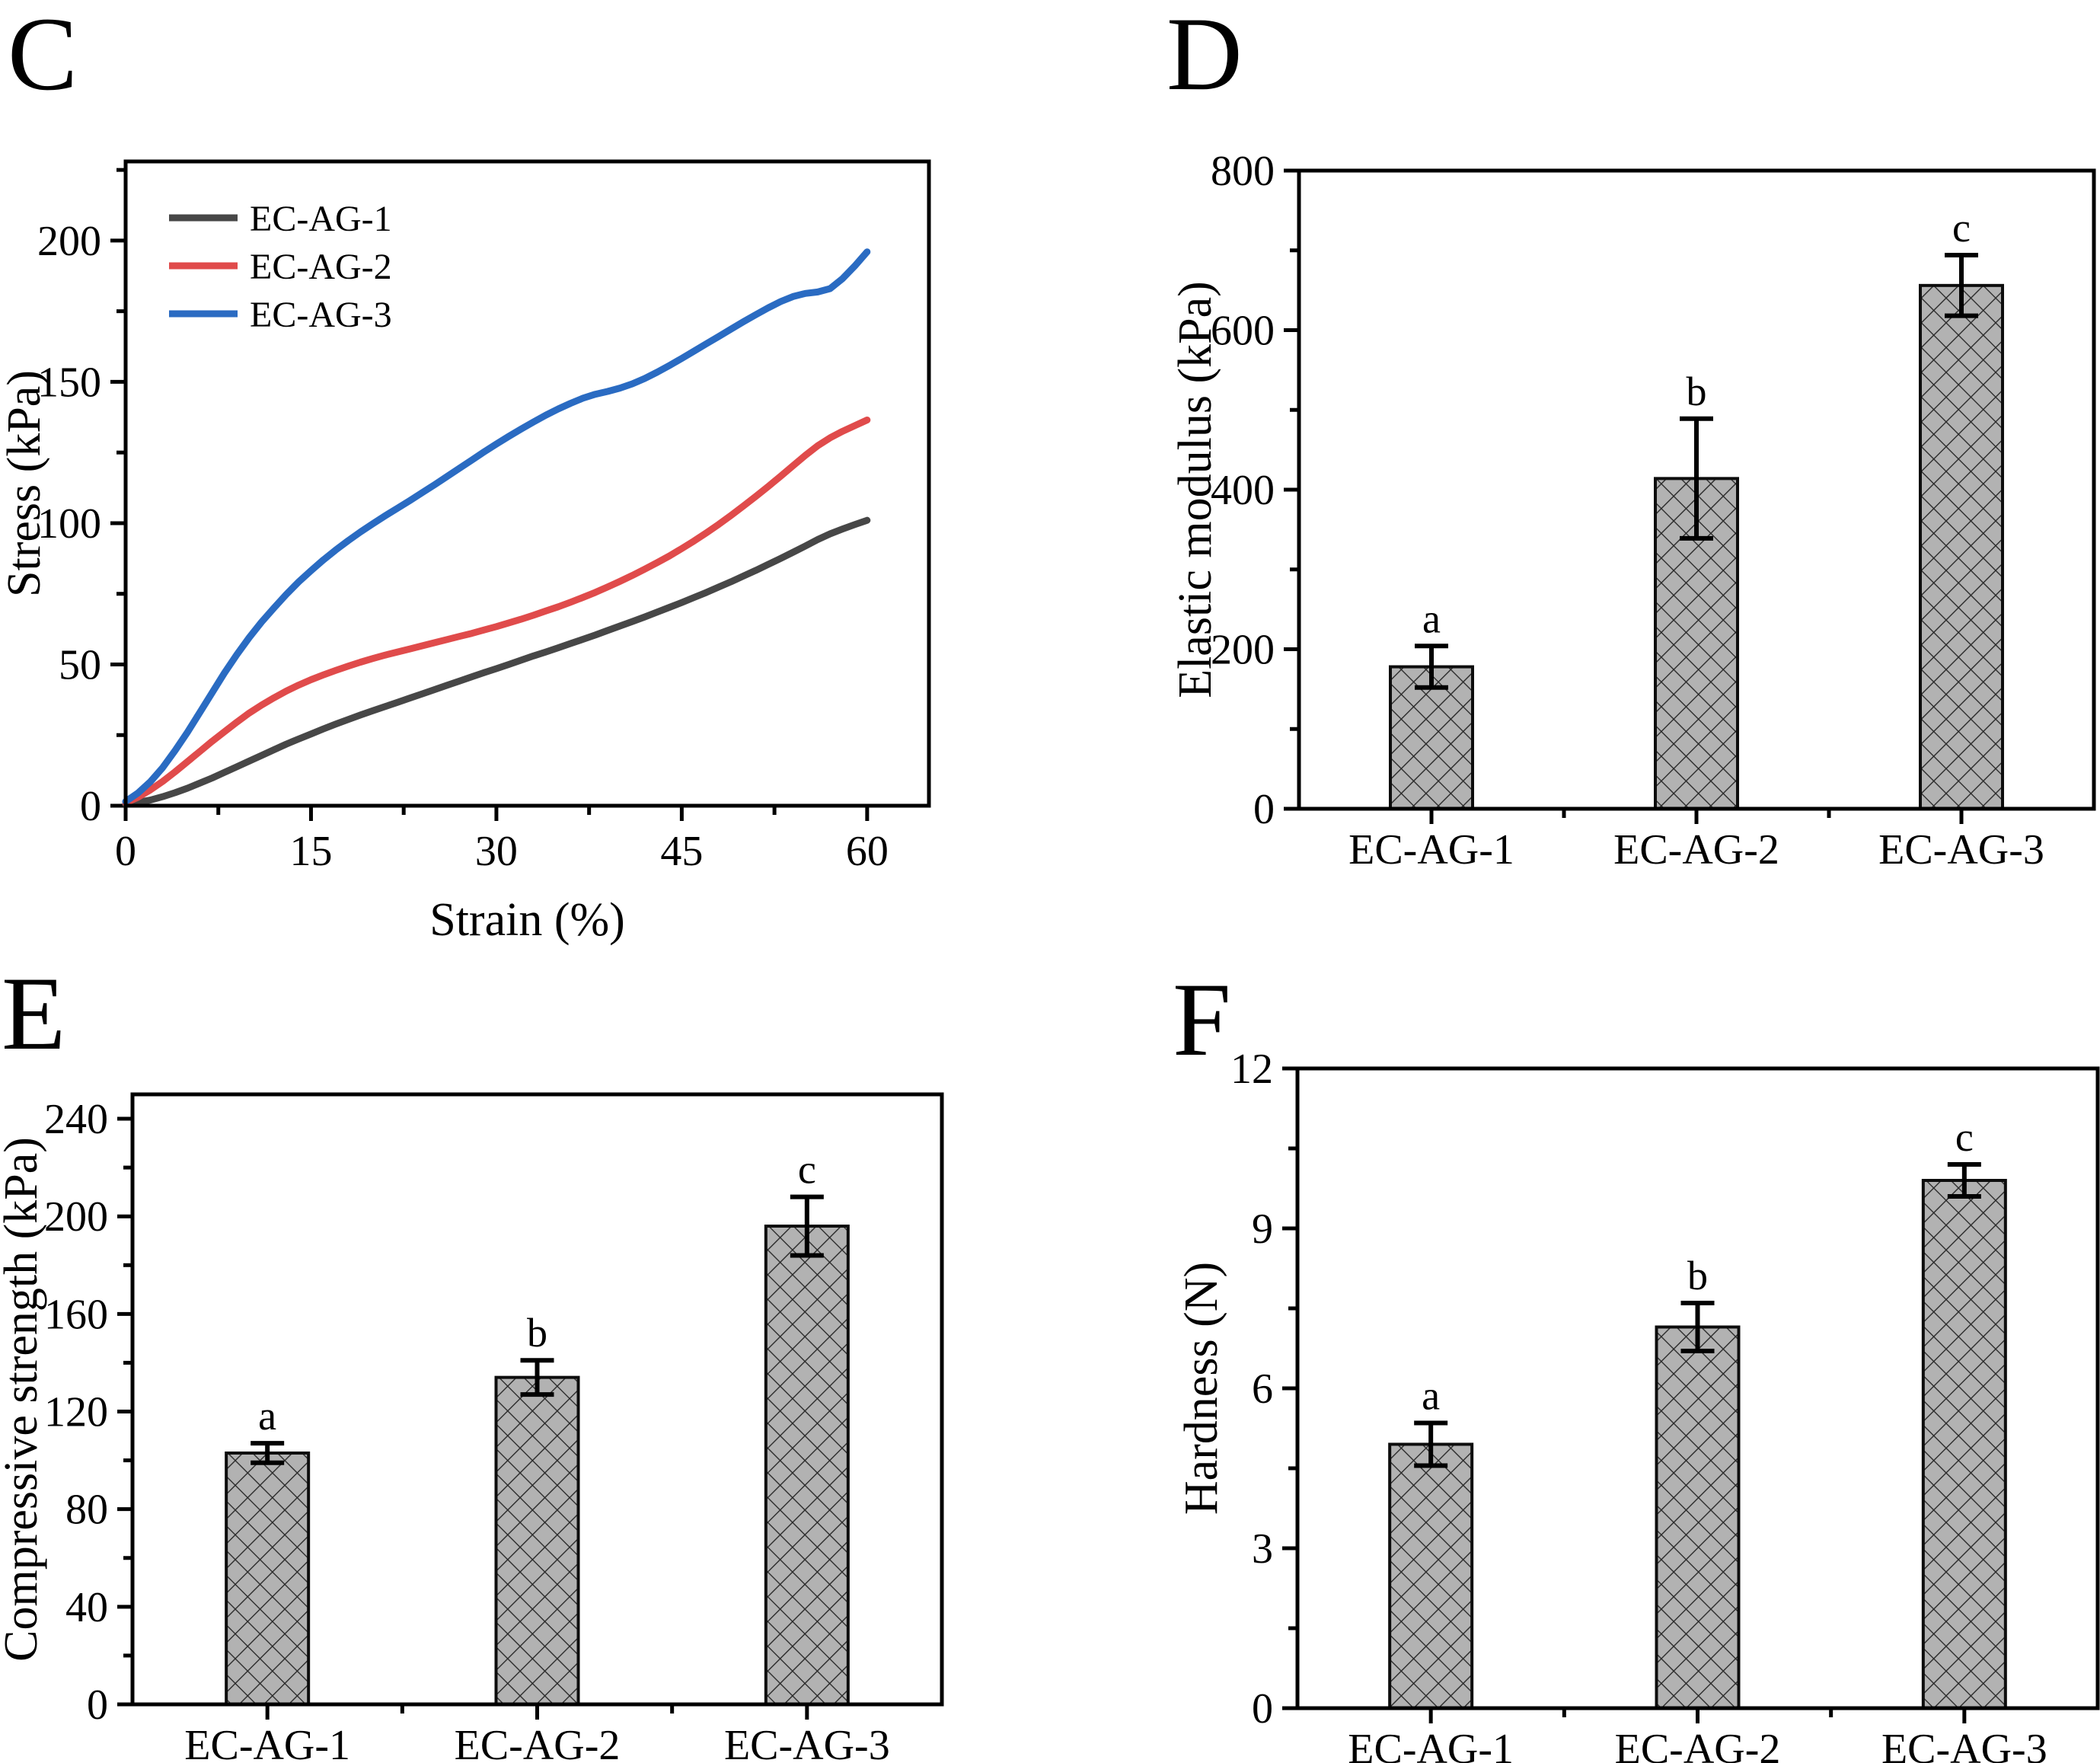  What do you see at coordinates (1204, 56) in the screenshot?
I see `panel-letter-d: D` at bounding box center [1204, 56].